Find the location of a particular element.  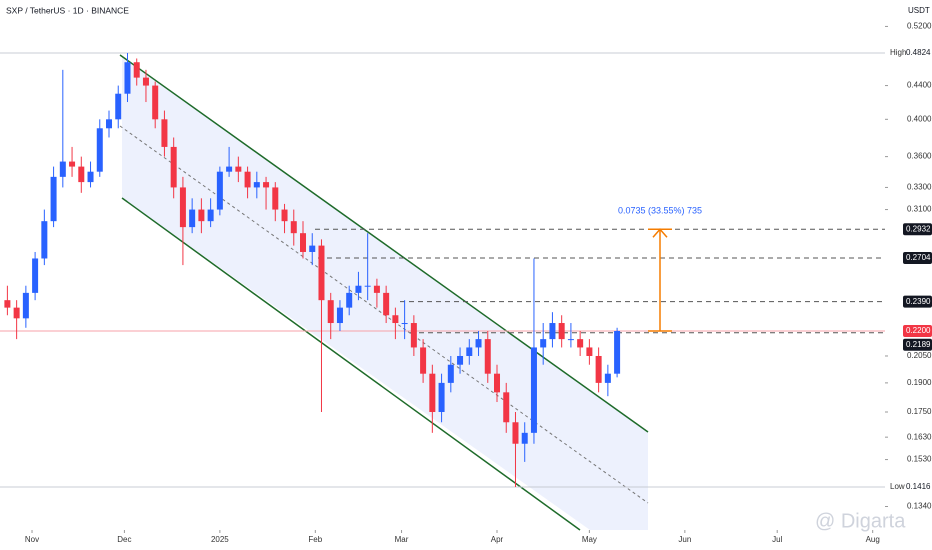

x-tick-label: Mar is located at coordinates (402, 539).